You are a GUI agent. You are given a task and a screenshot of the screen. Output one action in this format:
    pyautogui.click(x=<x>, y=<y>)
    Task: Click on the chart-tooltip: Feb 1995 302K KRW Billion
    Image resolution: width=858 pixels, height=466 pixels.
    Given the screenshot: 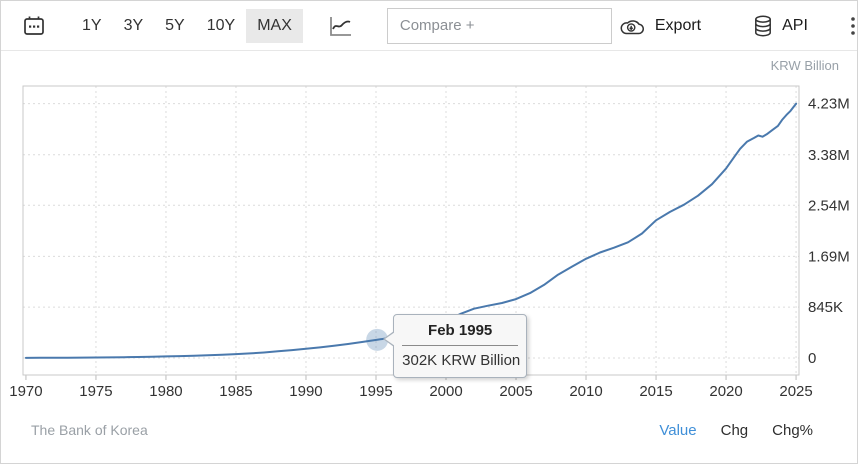 What is the action you would take?
    pyautogui.click(x=455, y=345)
    